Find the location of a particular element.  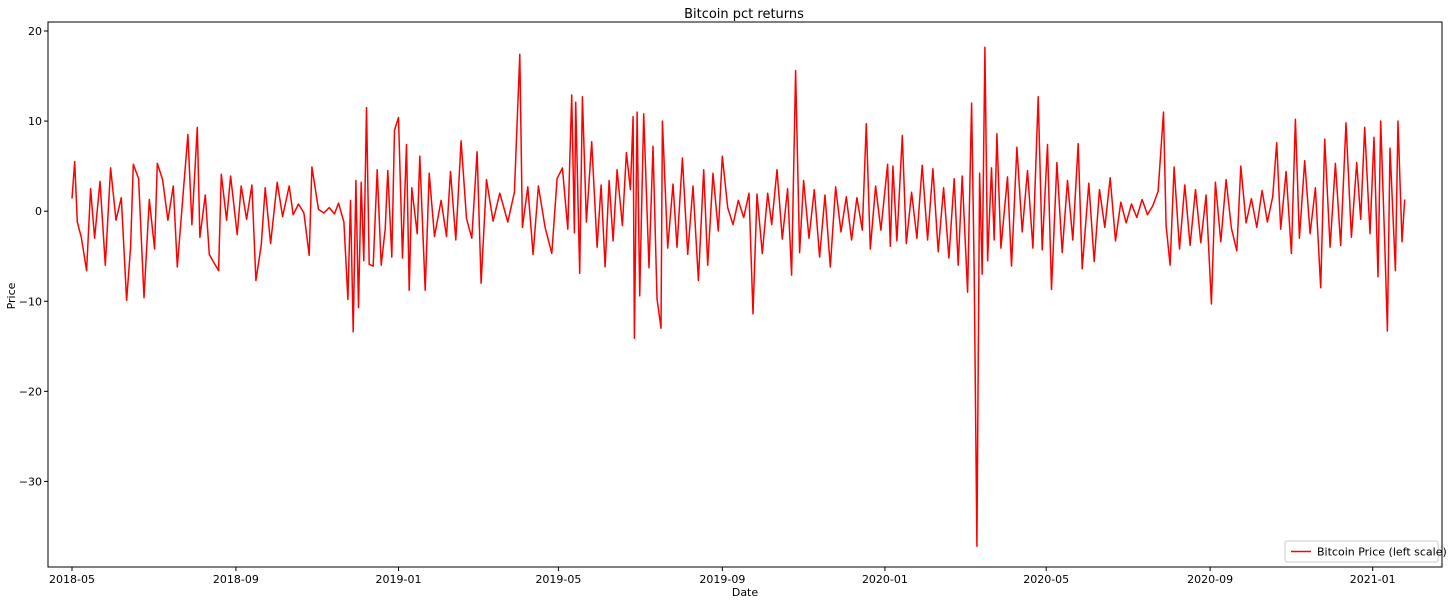

x-tick-label: 2020-09 is located at coordinates (1210, 579).